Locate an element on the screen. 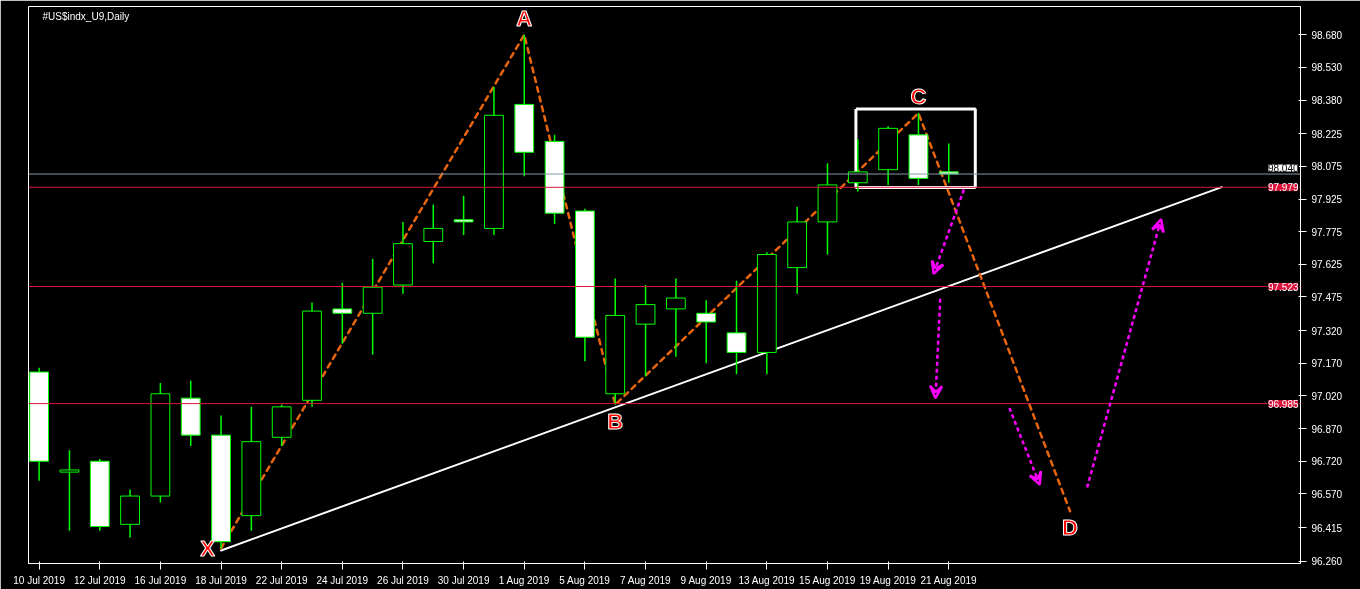 This screenshot has width=1360, height=589. ref-line-label: 98.040 is located at coordinates (1283, 169).